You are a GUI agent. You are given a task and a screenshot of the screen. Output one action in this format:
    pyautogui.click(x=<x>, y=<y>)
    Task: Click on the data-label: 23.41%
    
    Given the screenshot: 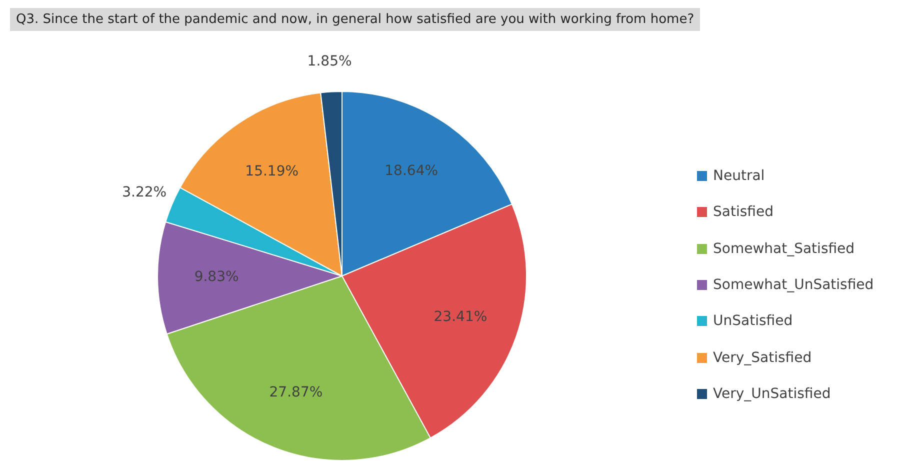 What is the action you would take?
    pyautogui.click(x=461, y=316)
    